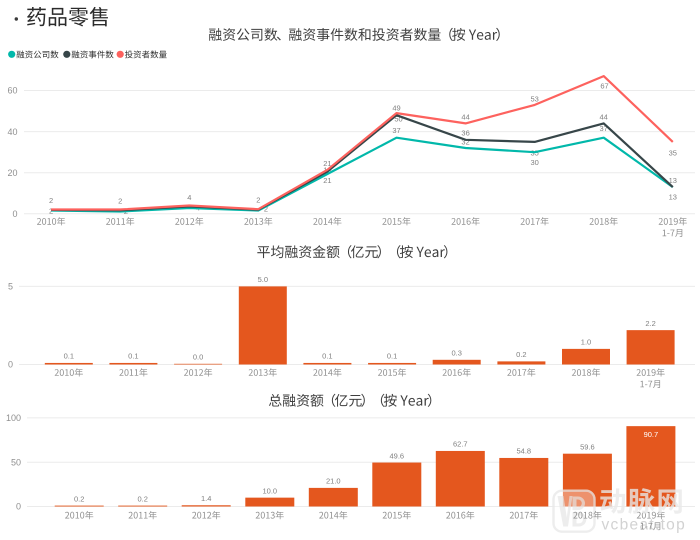  Describe the element at coordinates (396, 455) in the screenshot. I see `svg-text: 49.6` at that location.